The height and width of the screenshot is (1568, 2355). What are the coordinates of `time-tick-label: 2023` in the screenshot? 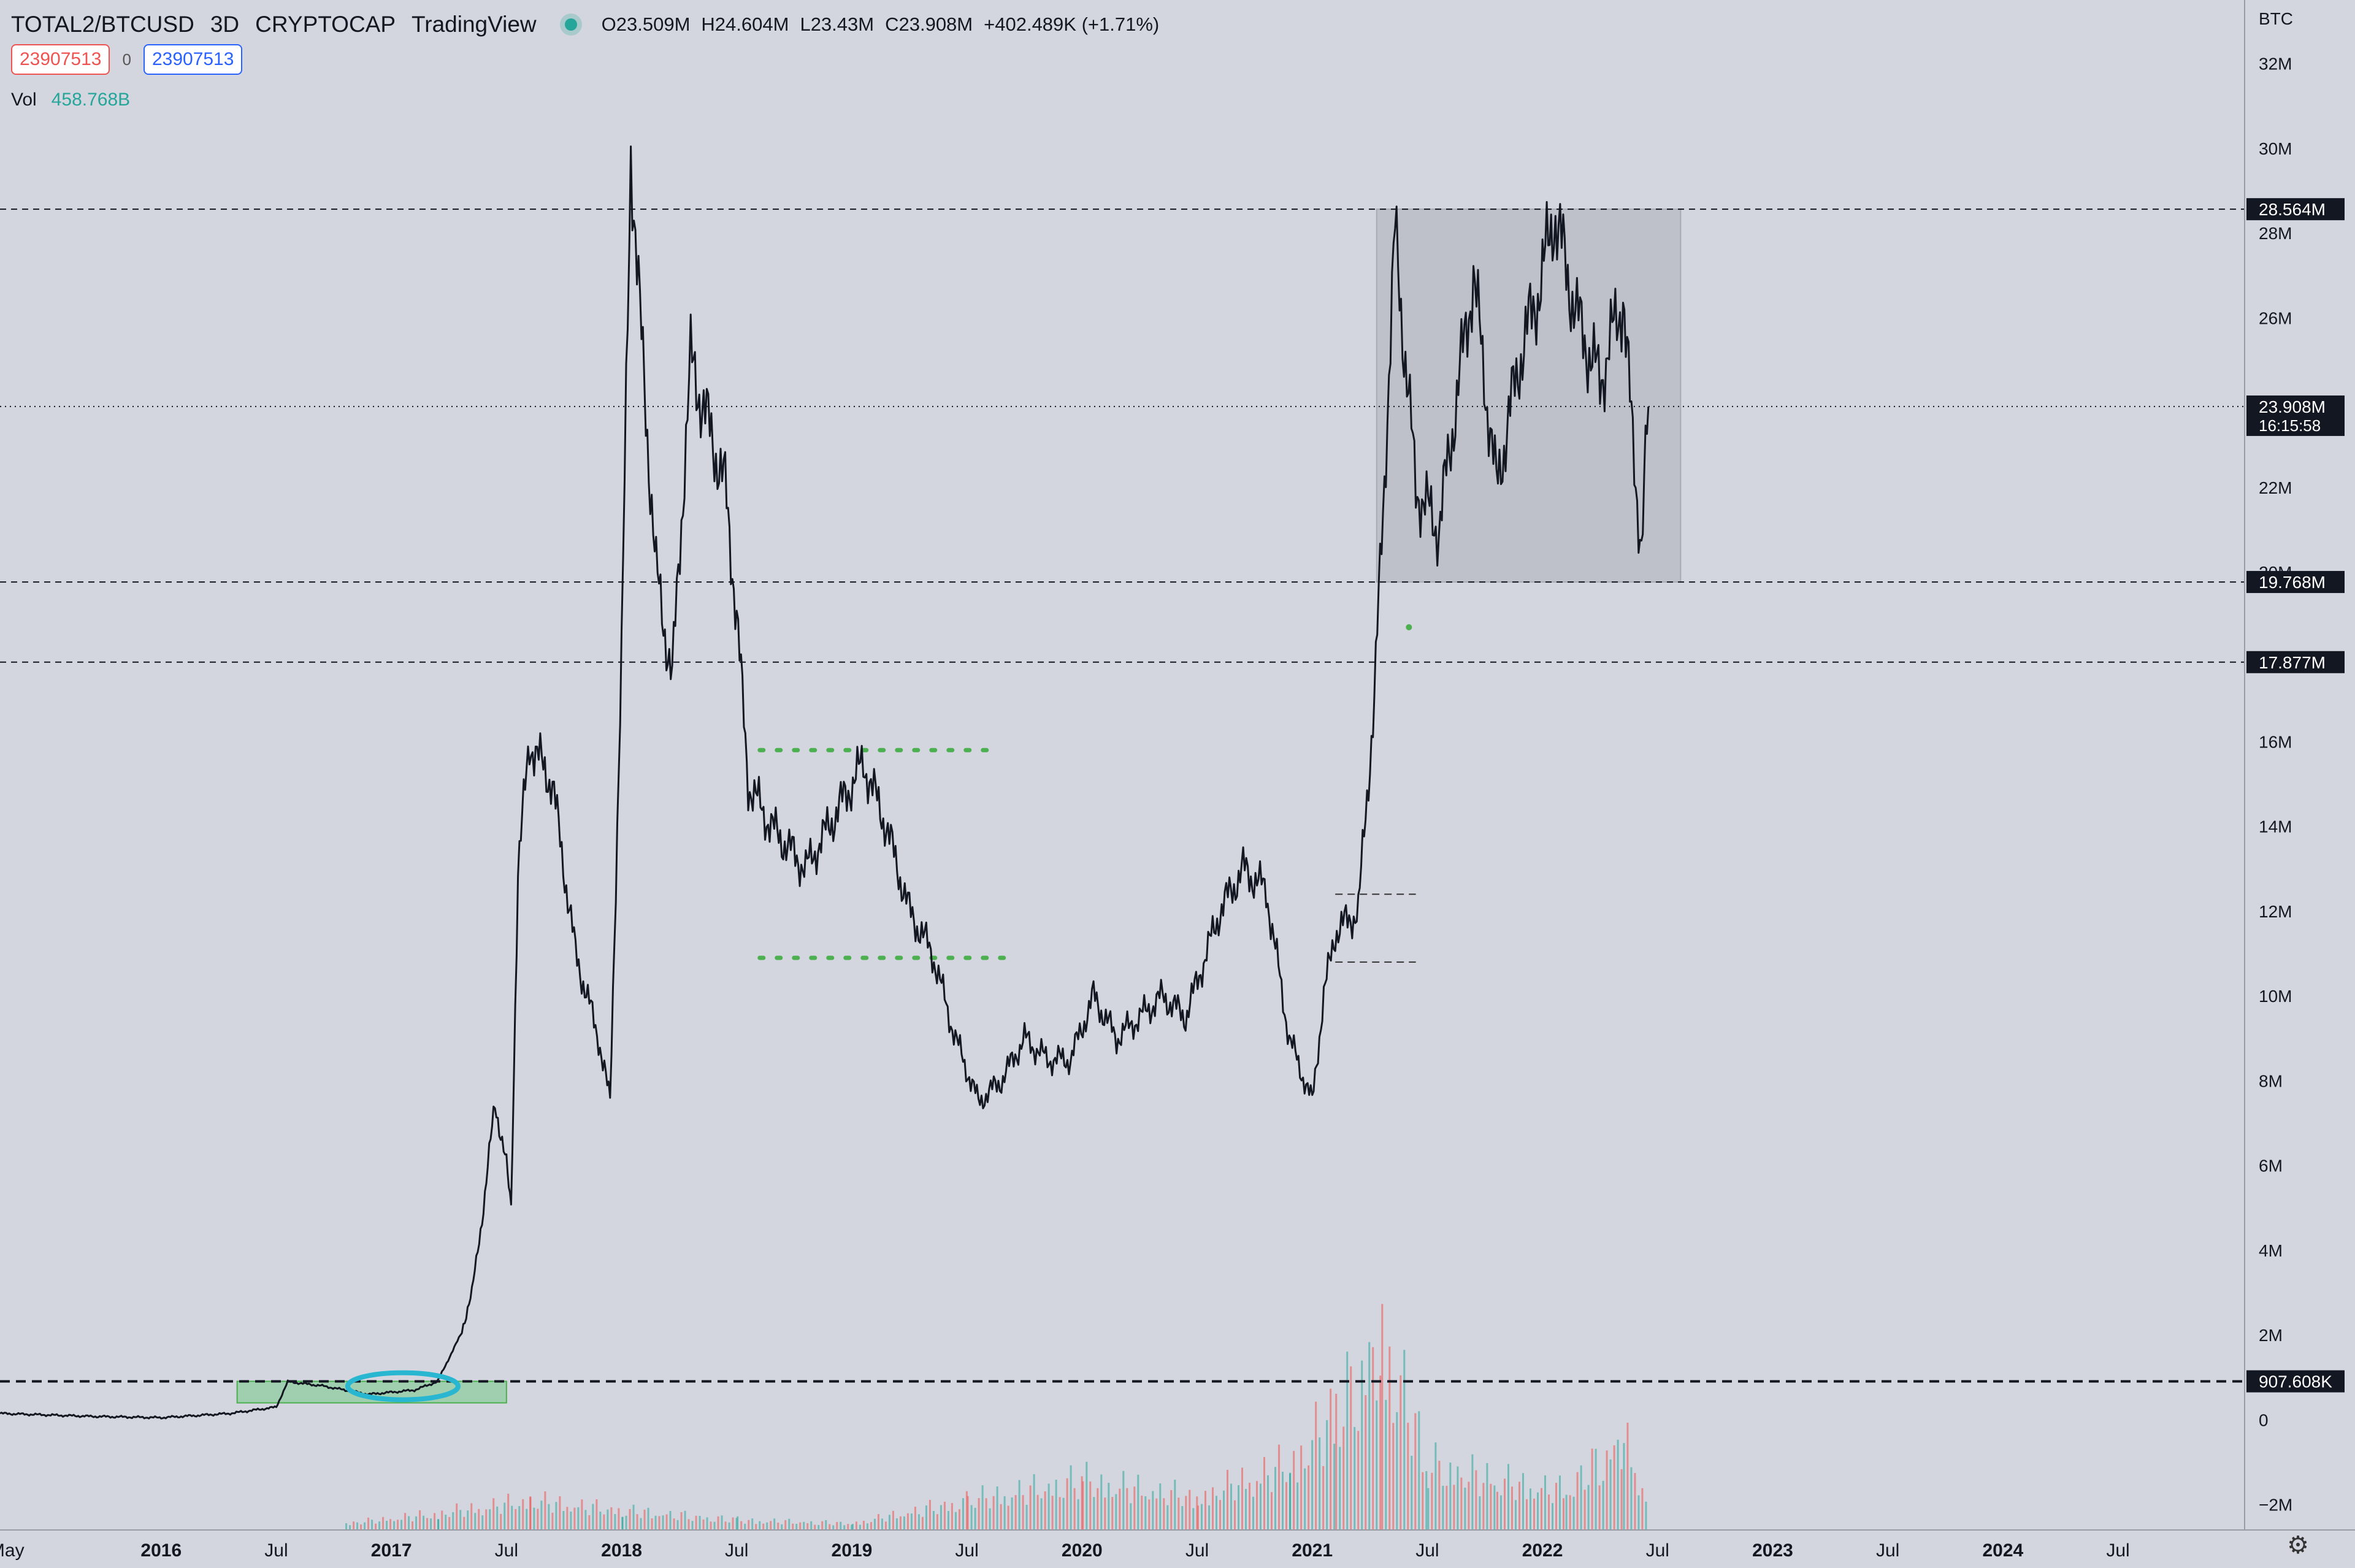 It's located at (1772, 1550).